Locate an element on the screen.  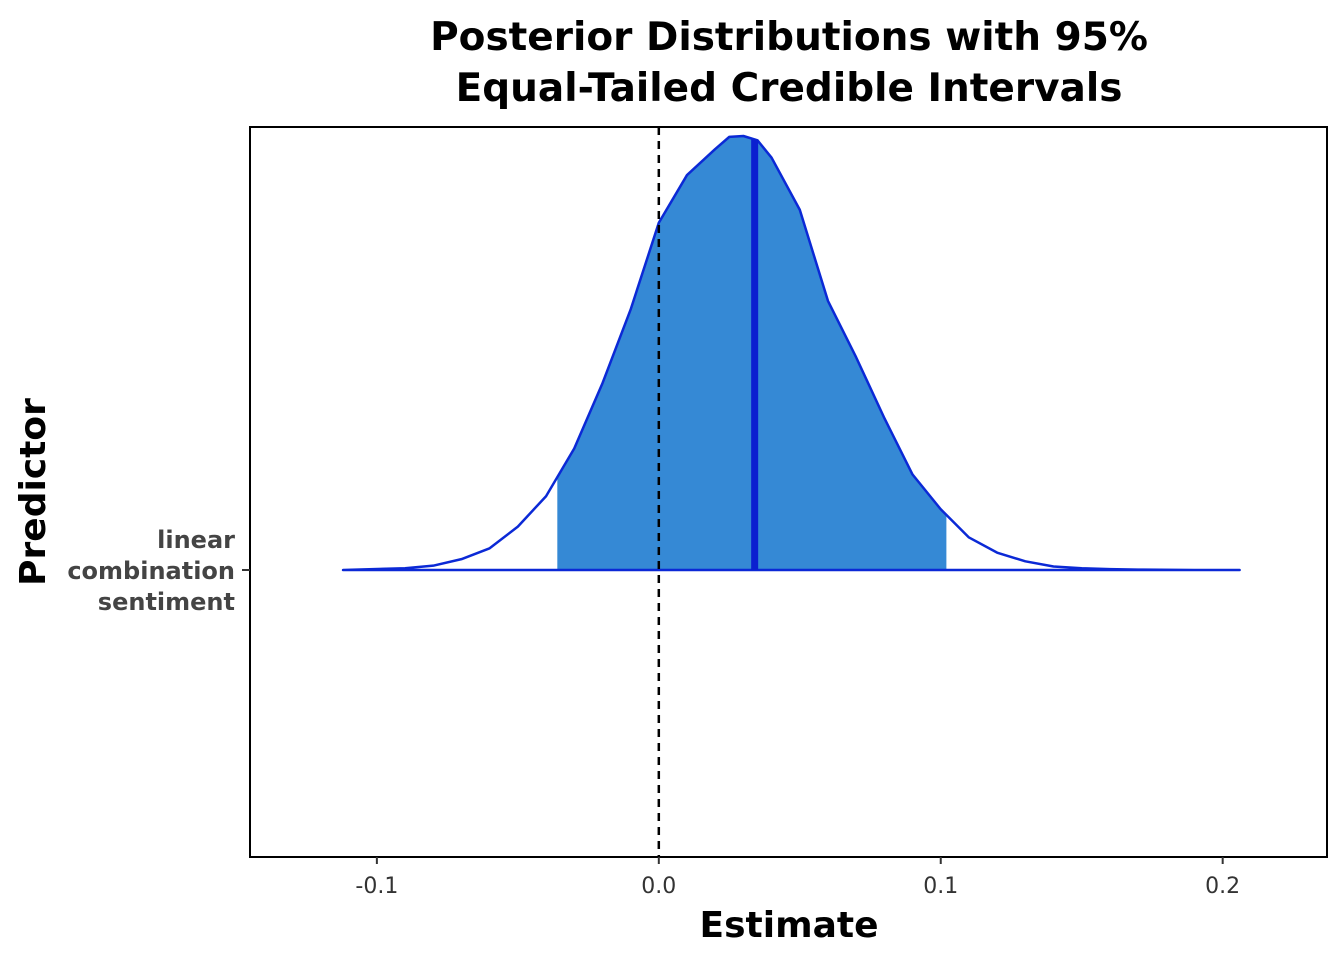
y-tick-label-line: combination is located at coordinates (151, 571).